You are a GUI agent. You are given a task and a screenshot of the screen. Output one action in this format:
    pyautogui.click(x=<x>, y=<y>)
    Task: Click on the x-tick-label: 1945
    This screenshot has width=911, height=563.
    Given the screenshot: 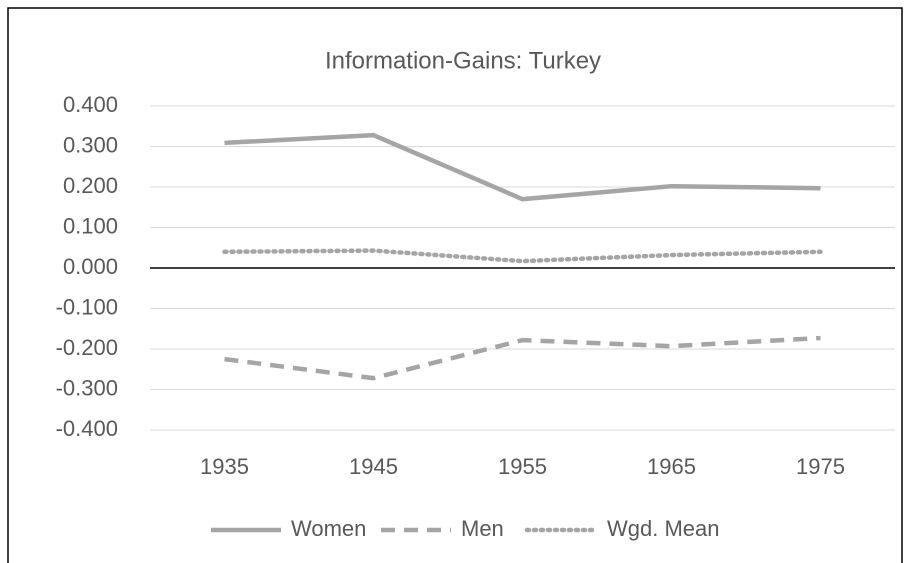 What is the action you would take?
    pyautogui.click(x=373, y=466)
    